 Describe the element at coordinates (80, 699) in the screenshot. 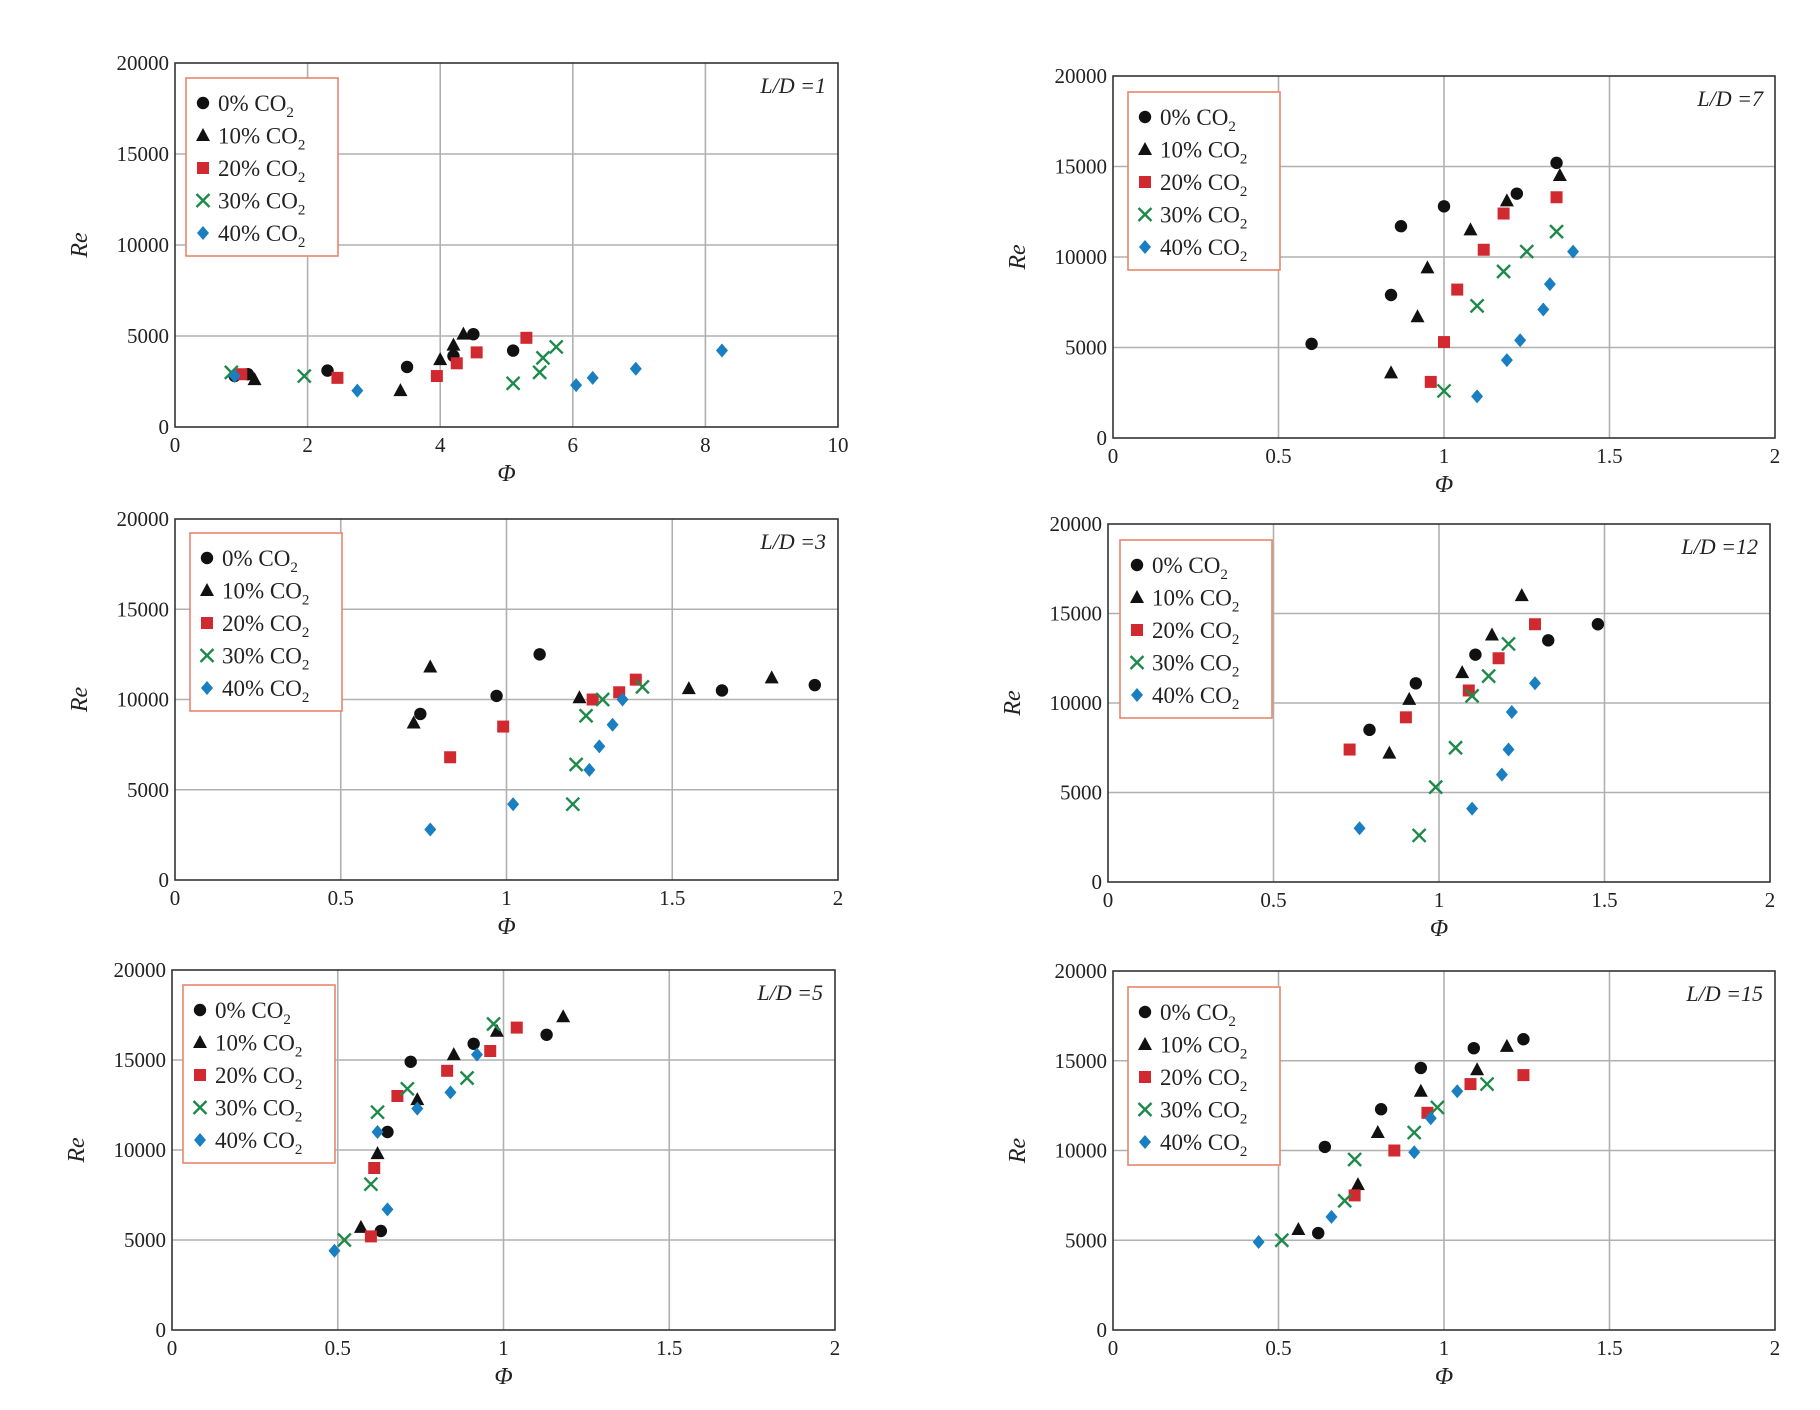

I see `y-axis-label: Re` at that location.